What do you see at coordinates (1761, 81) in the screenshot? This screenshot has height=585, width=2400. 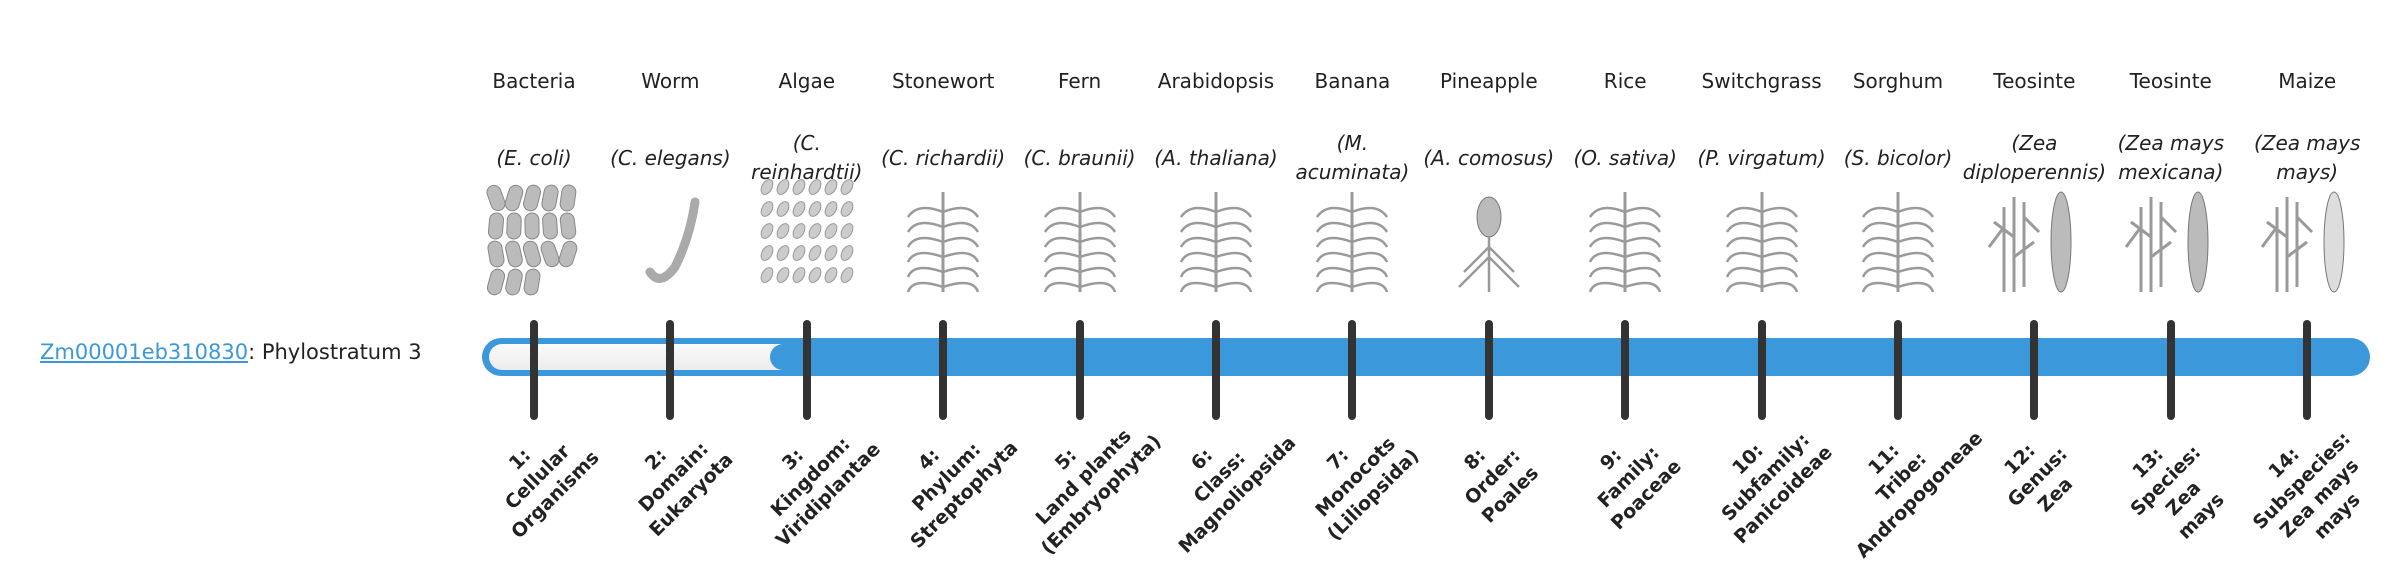 I see `organism-common-name: Switchgrass` at bounding box center [1761, 81].